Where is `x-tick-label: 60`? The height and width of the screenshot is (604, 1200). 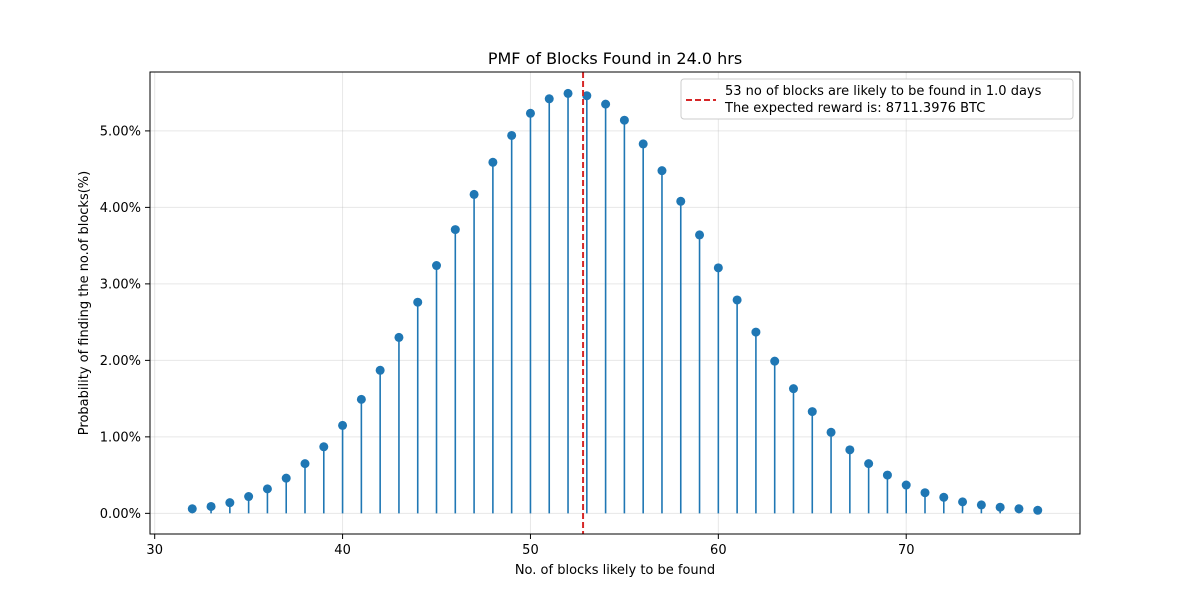 x-tick-label: 60 is located at coordinates (718, 550).